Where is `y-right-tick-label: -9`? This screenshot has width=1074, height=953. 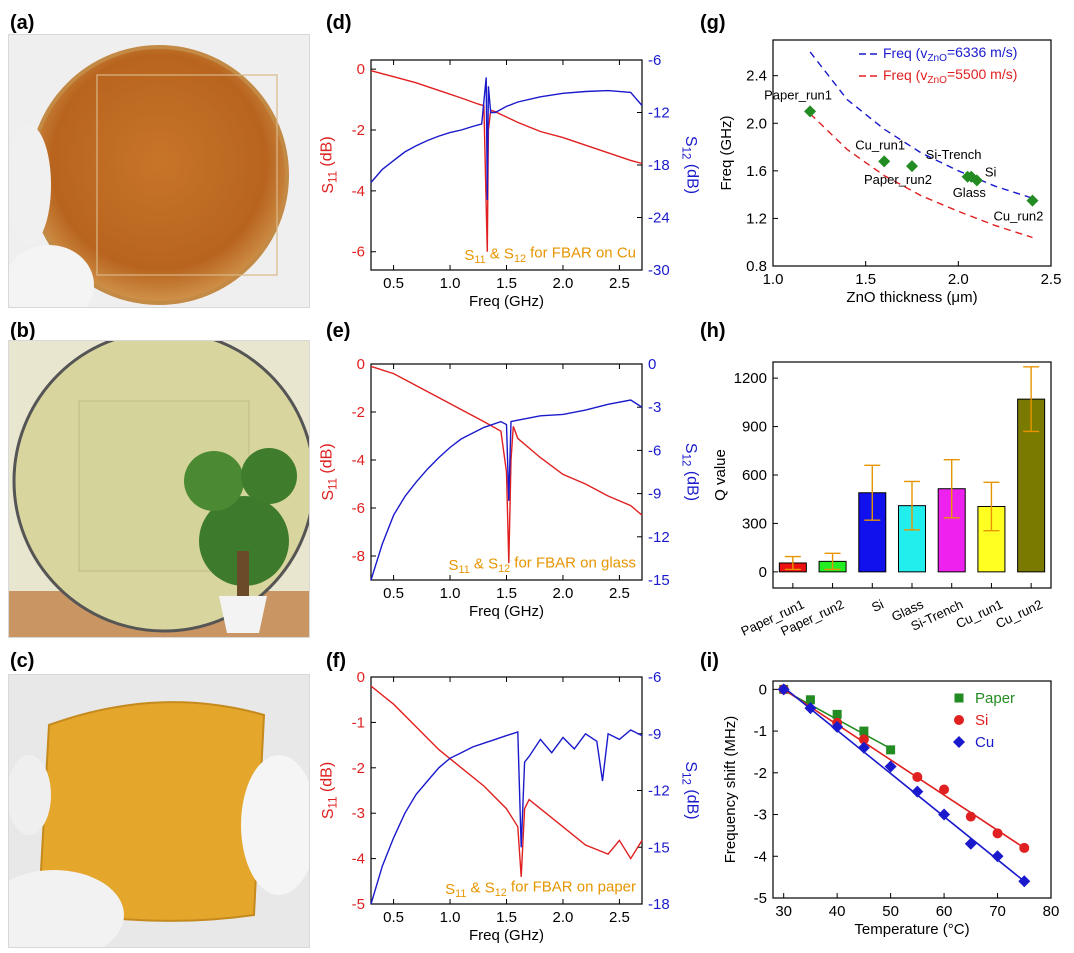 y-right-tick-label: -9 is located at coordinates (654, 494).